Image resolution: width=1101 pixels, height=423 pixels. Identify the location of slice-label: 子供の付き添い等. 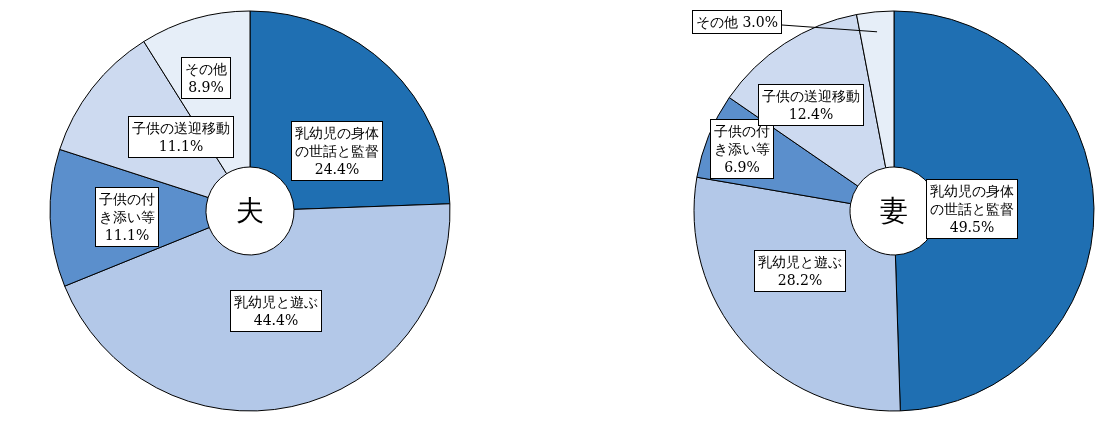
(127, 208).